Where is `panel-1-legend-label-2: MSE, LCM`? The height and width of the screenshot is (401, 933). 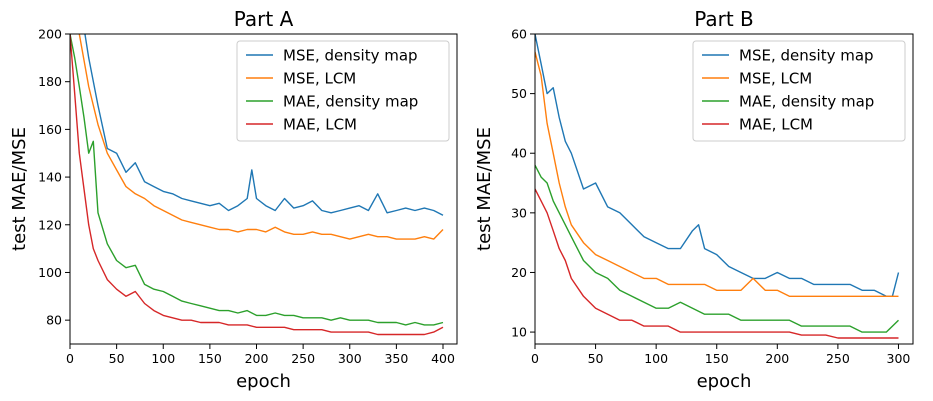
panel-1-legend-label-2: MSE, LCM is located at coordinates (319, 79).